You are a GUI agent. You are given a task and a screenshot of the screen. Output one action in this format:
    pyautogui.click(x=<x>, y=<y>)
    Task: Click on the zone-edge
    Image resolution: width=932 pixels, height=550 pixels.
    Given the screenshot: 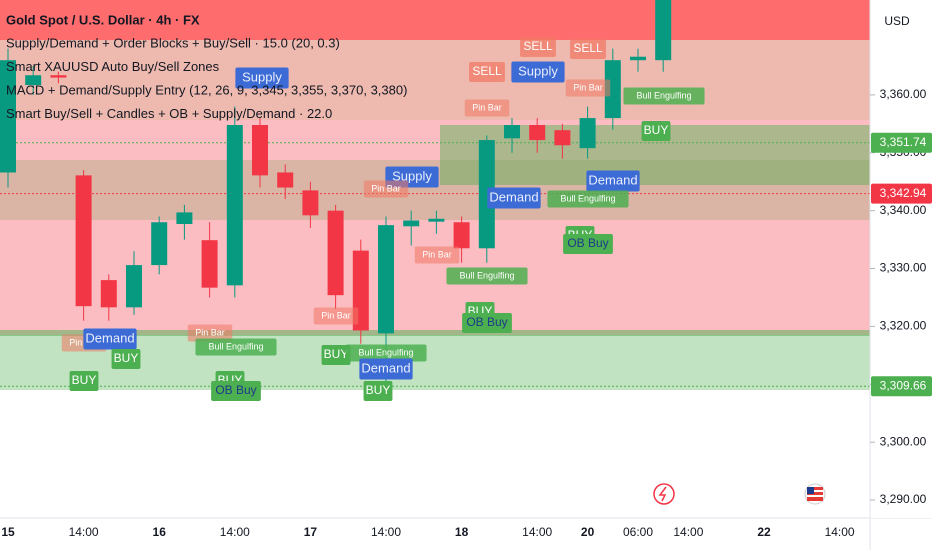 What is the action you would take?
    pyautogui.click(x=435, y=333)
    